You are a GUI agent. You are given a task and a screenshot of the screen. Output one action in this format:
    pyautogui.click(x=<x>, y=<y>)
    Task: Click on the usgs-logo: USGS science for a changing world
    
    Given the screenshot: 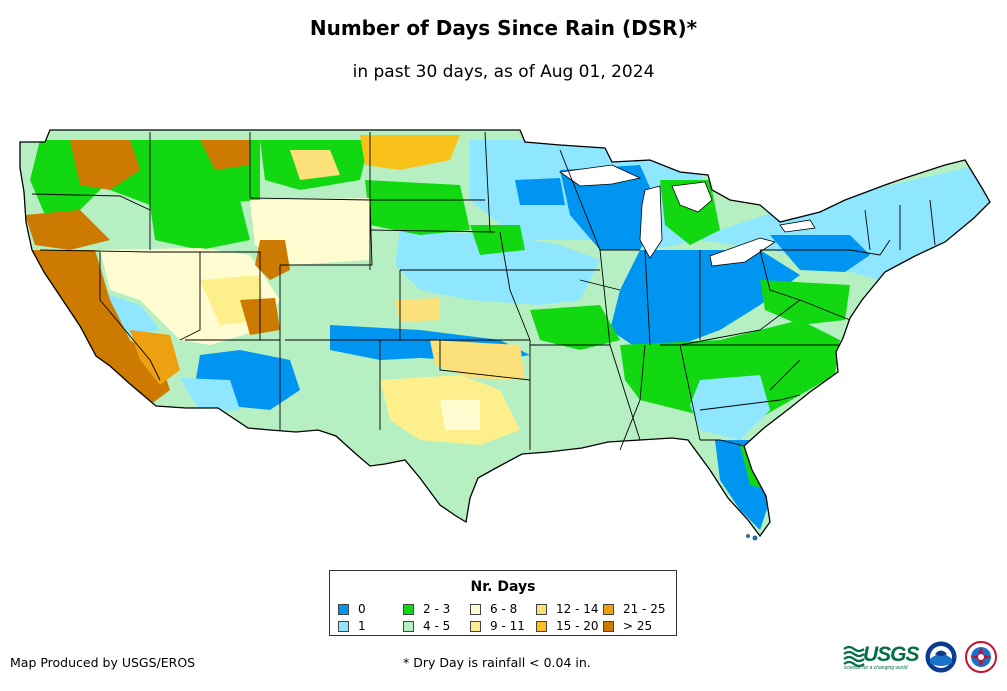 What is the action you would take?
    pyautogui.click(x=881, y=658)
    